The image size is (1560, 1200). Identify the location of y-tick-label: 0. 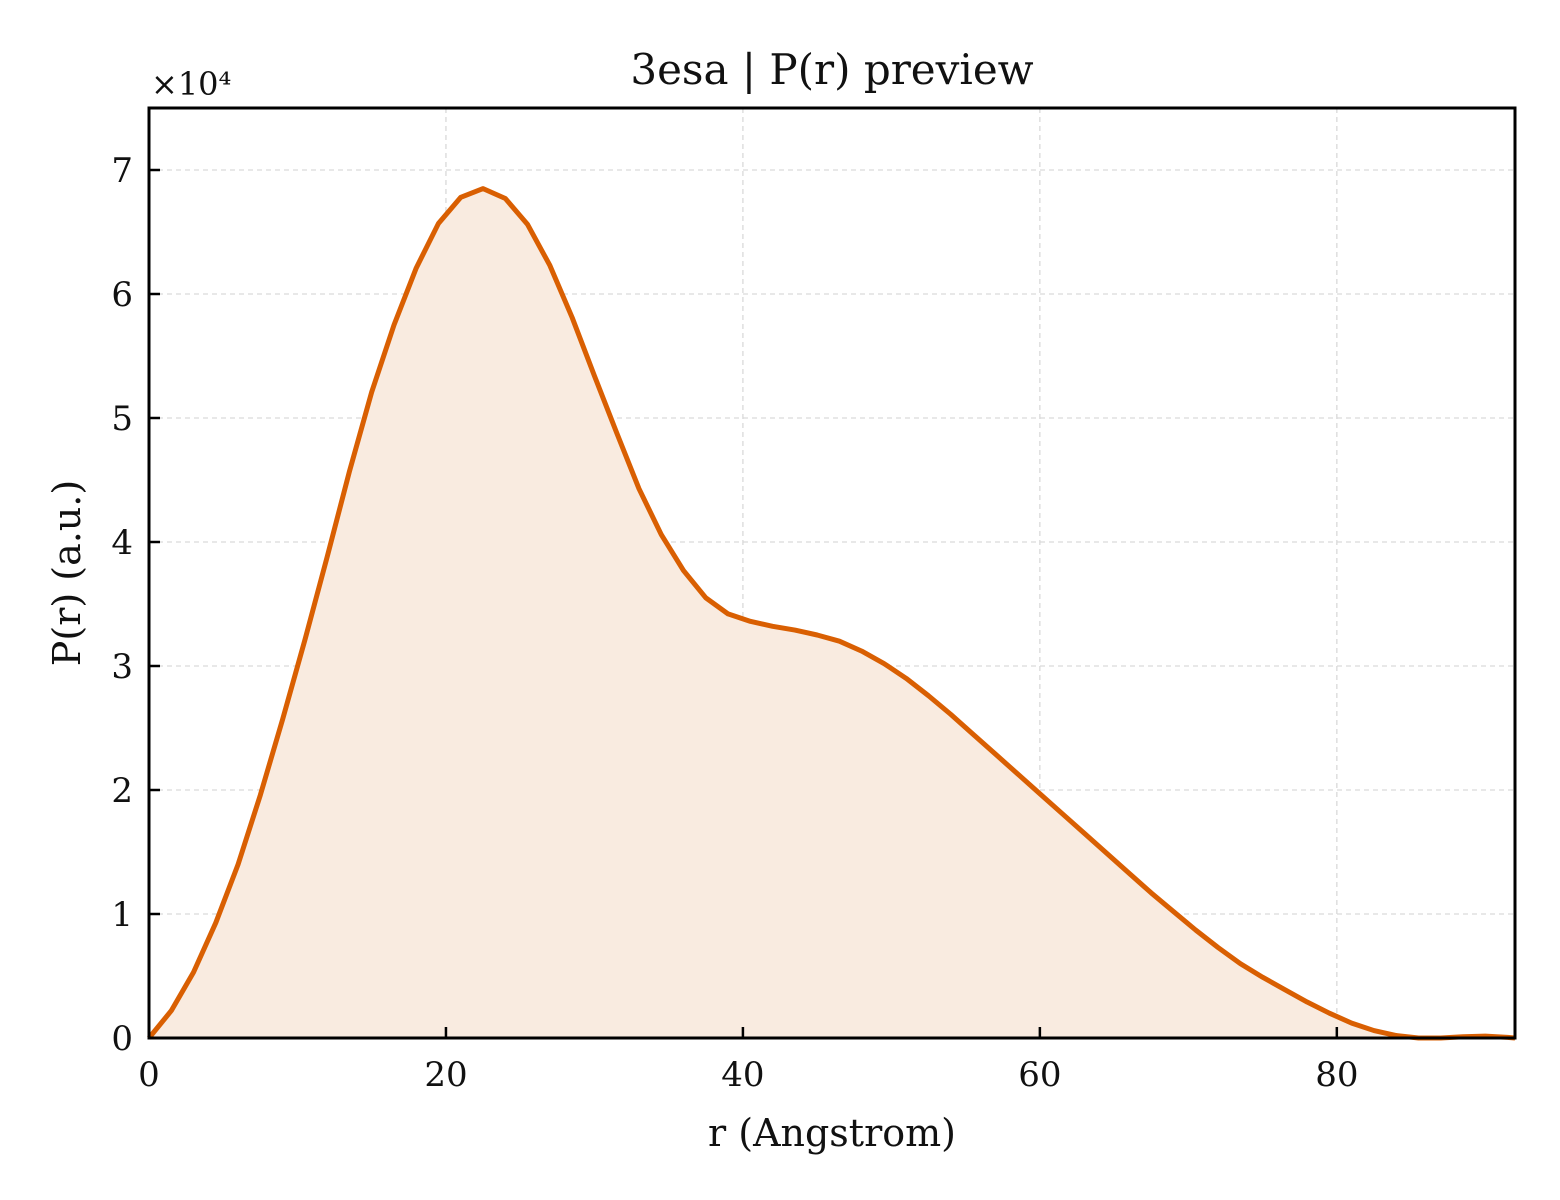
(122, 1039).